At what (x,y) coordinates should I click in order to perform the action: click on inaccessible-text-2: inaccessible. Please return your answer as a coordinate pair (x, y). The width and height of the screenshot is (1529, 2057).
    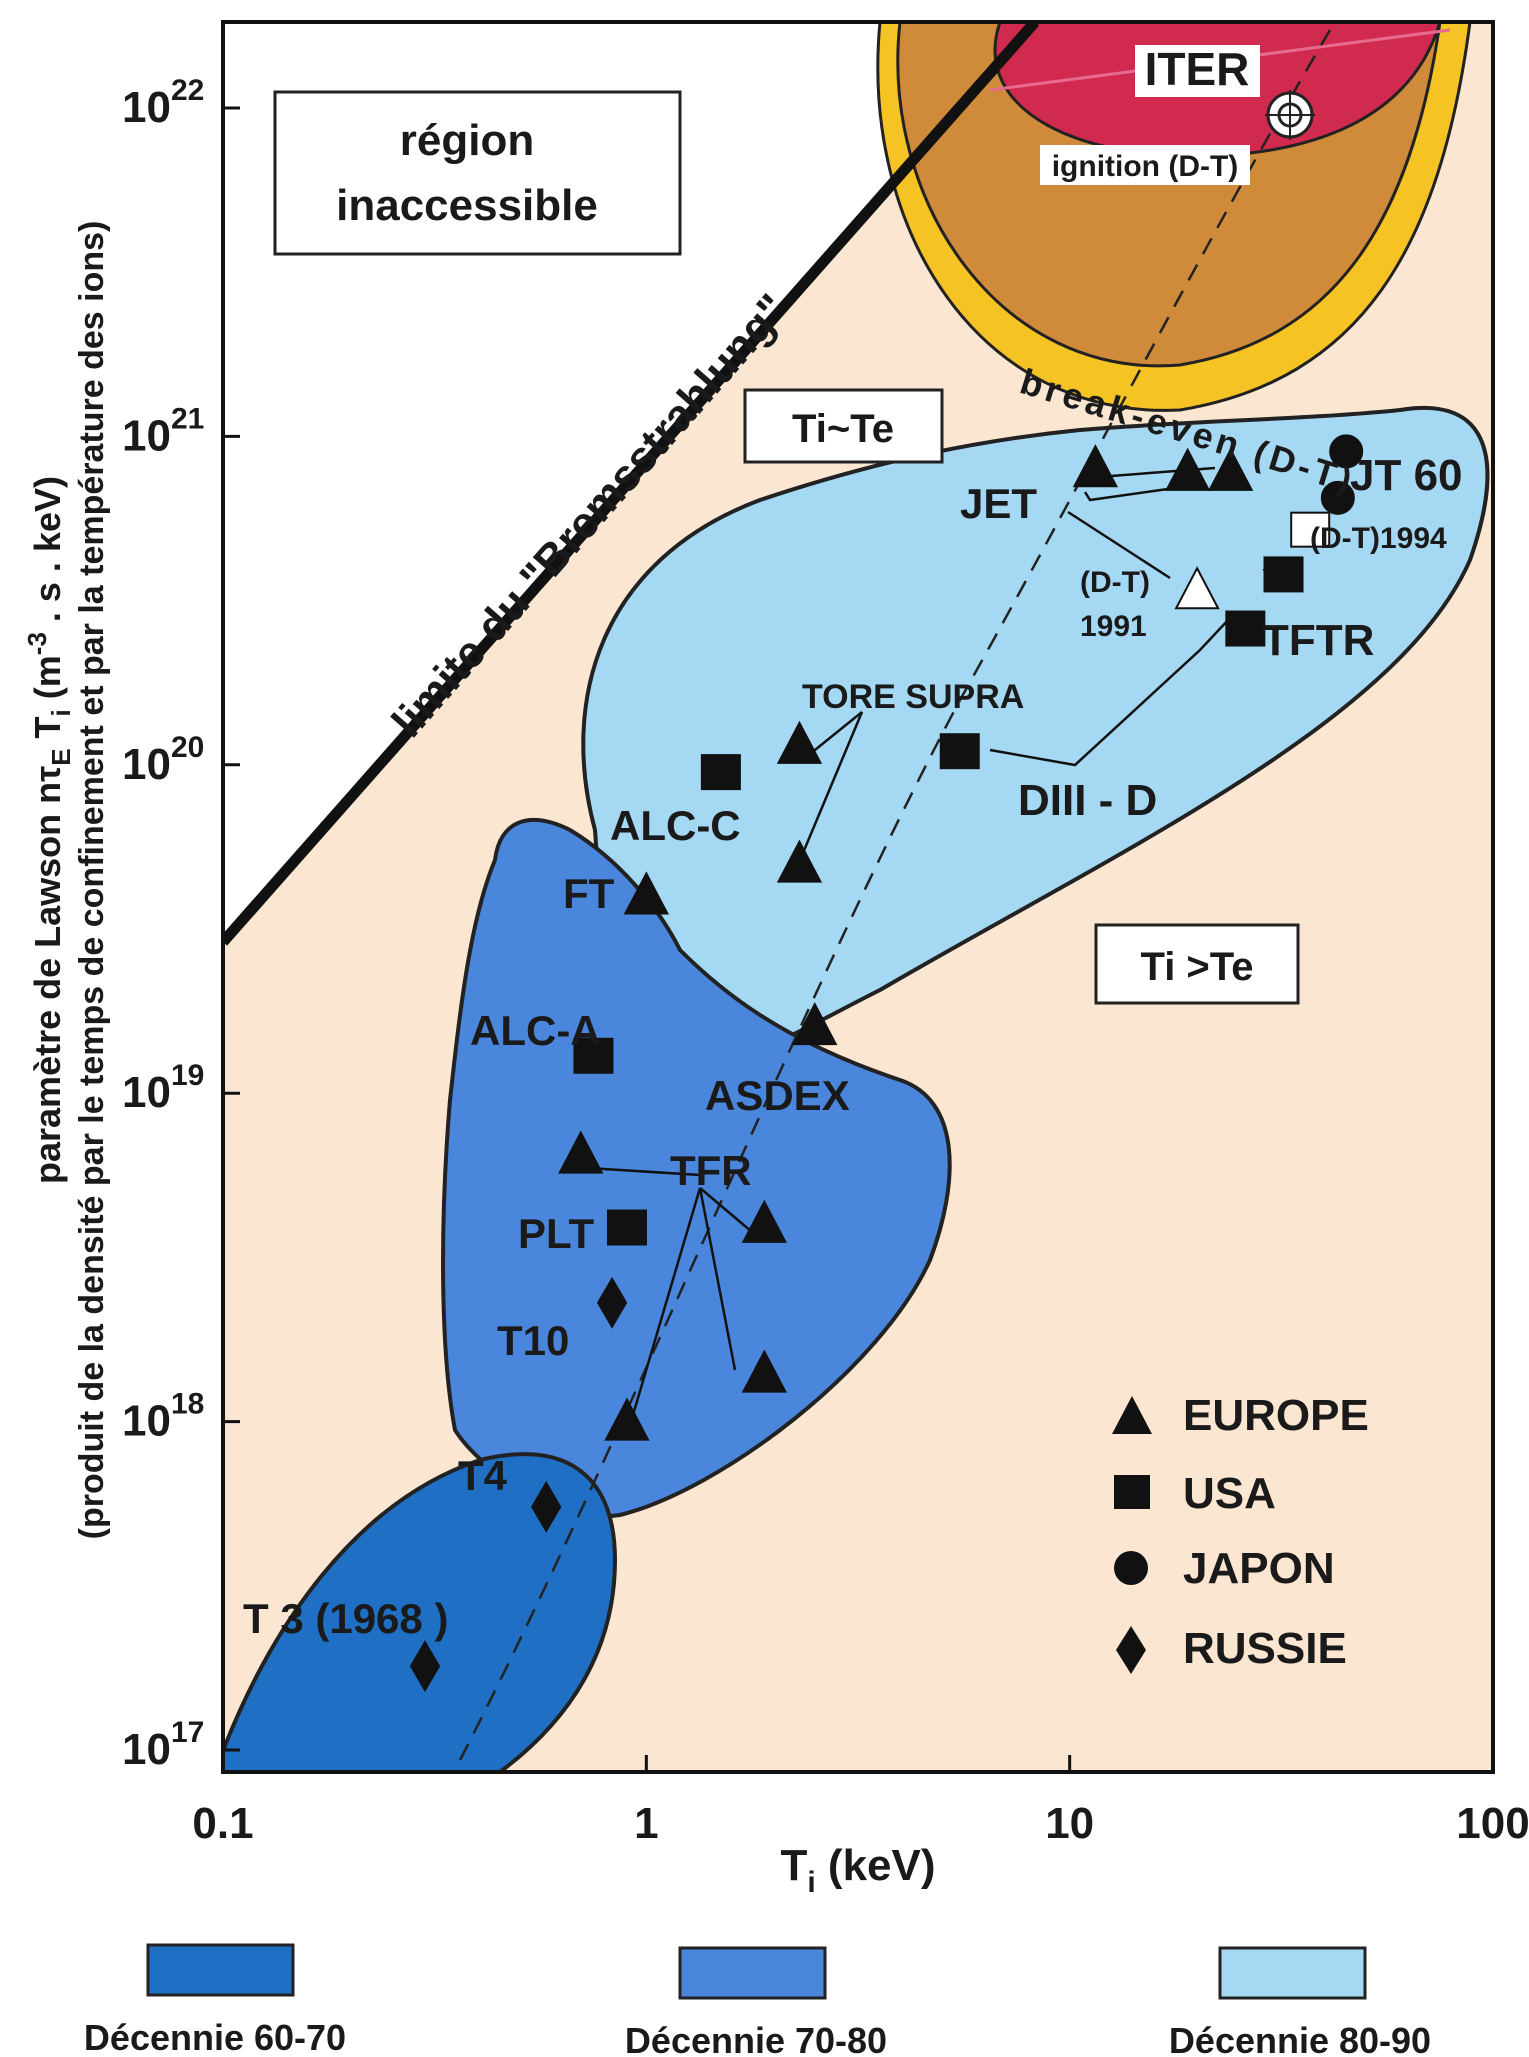
    Looking at the image, I should click on (467, 205).